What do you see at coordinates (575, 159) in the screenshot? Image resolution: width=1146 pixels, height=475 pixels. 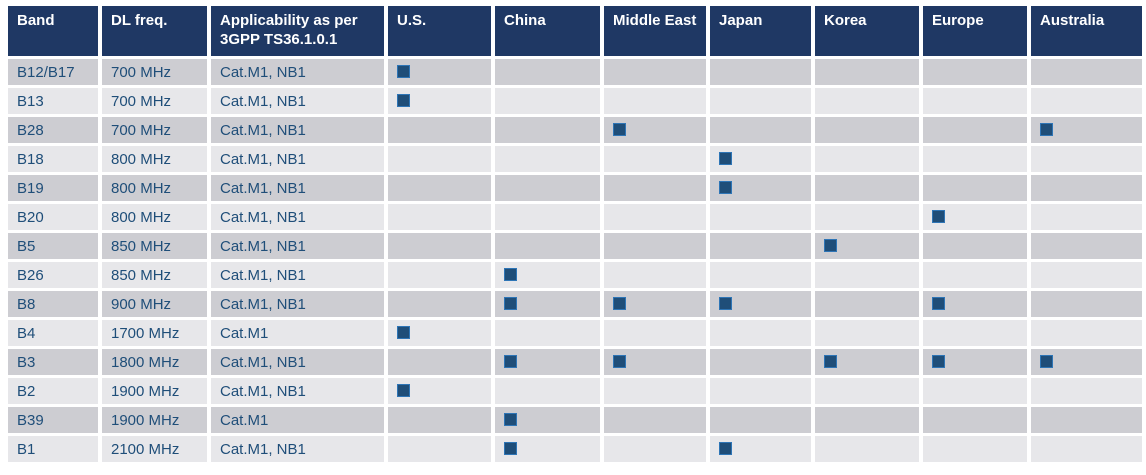 I see `table-row: B18 800 MHz Cat.M1, NB1` at bounding box center [575, 159].